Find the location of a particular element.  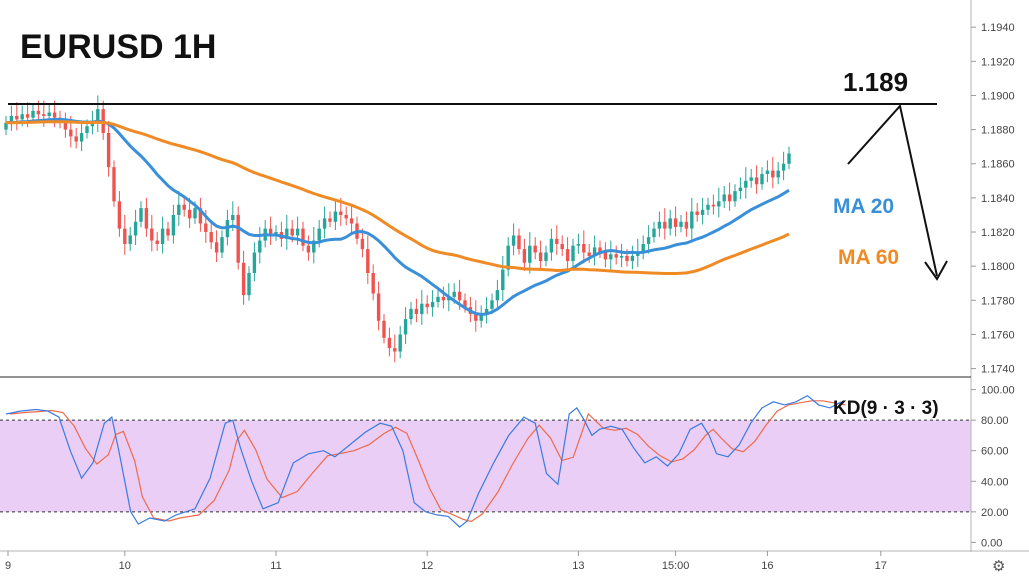

kd-tick-label: 60.00 is located at coordinates (995, 452).